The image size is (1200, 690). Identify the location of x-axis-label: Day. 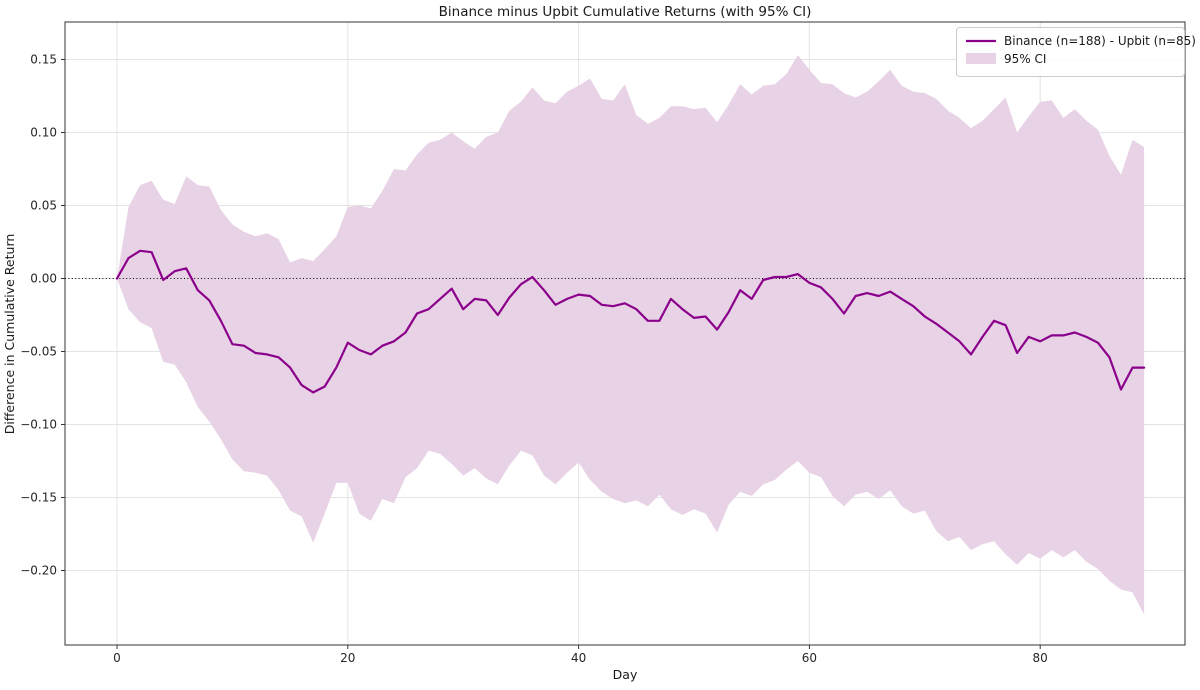
(625, 674).